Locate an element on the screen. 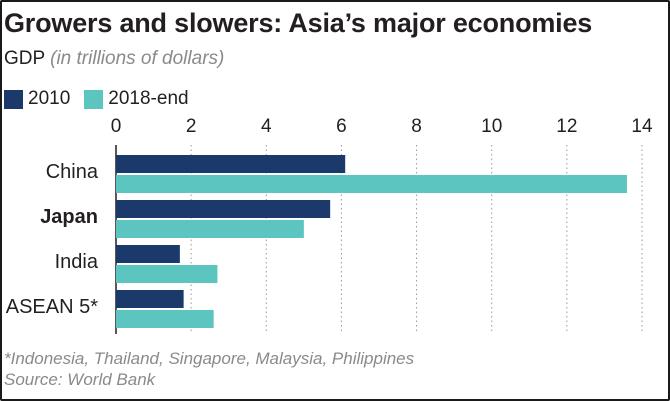  category-label-3: ASEAN 5* is located at coordinates (52, 307).